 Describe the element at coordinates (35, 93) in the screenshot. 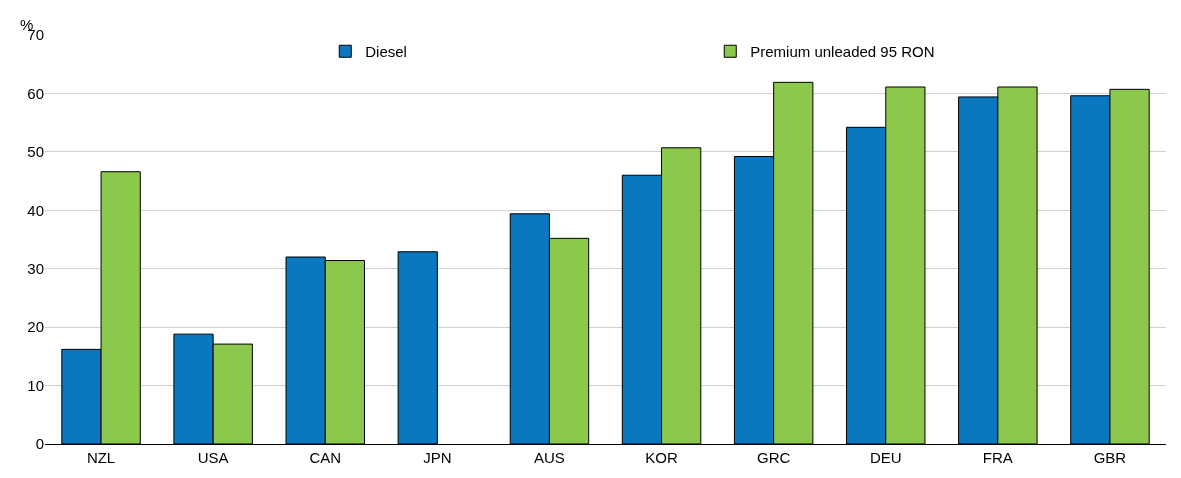

I see `y-tick-label: 60` at that location.